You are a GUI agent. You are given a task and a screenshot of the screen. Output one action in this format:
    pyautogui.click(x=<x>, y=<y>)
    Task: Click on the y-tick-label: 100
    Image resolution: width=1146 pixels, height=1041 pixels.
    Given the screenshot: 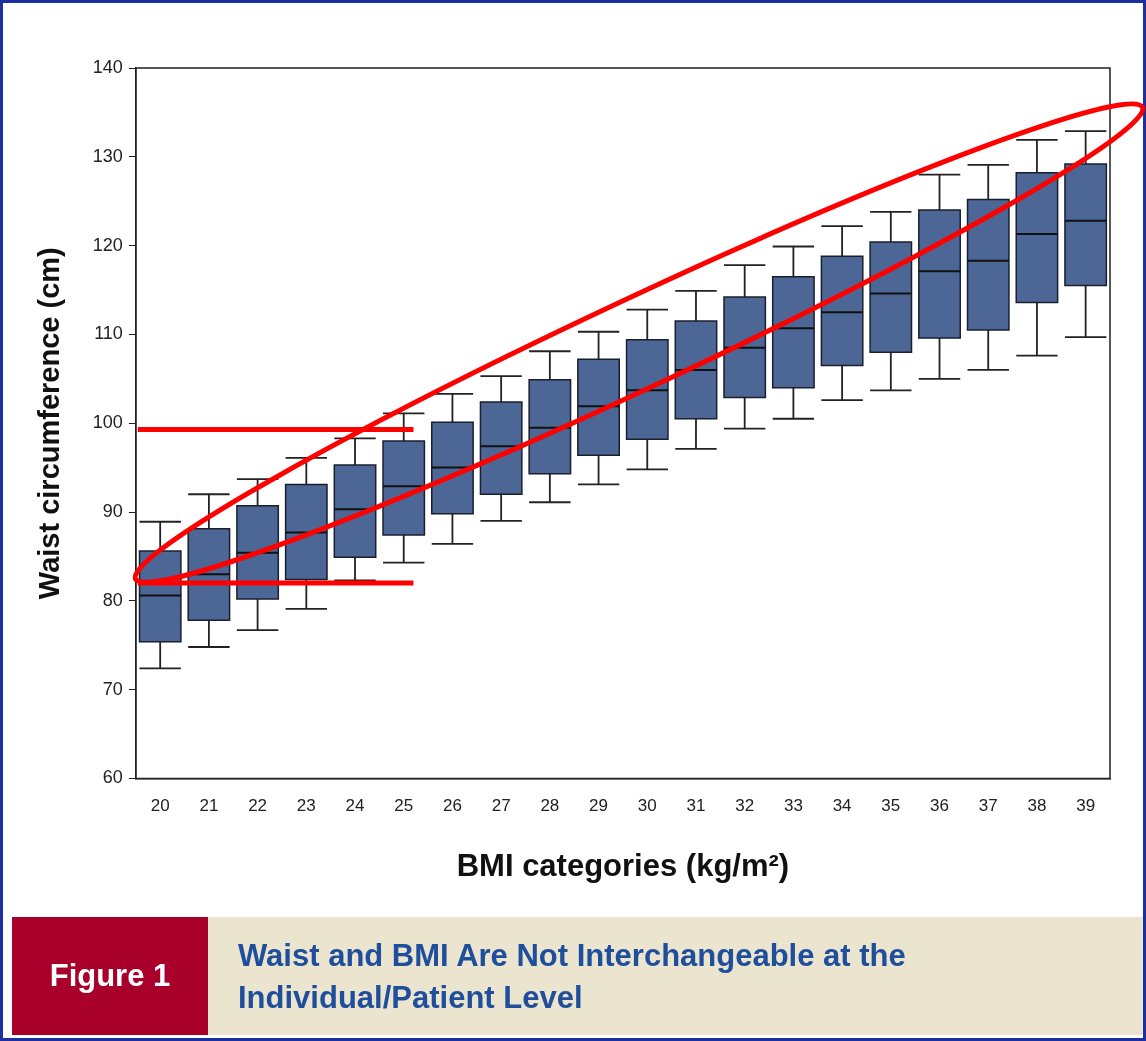 What is the action you would take?
    pyautogui.click(x=107, y=422)
    